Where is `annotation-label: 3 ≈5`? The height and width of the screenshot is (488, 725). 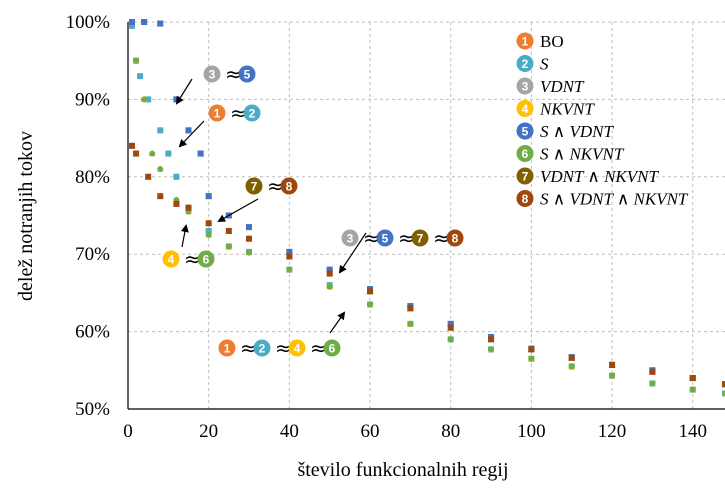
annotation-label: 3 ≈5 is located at coordinates (215, 83).